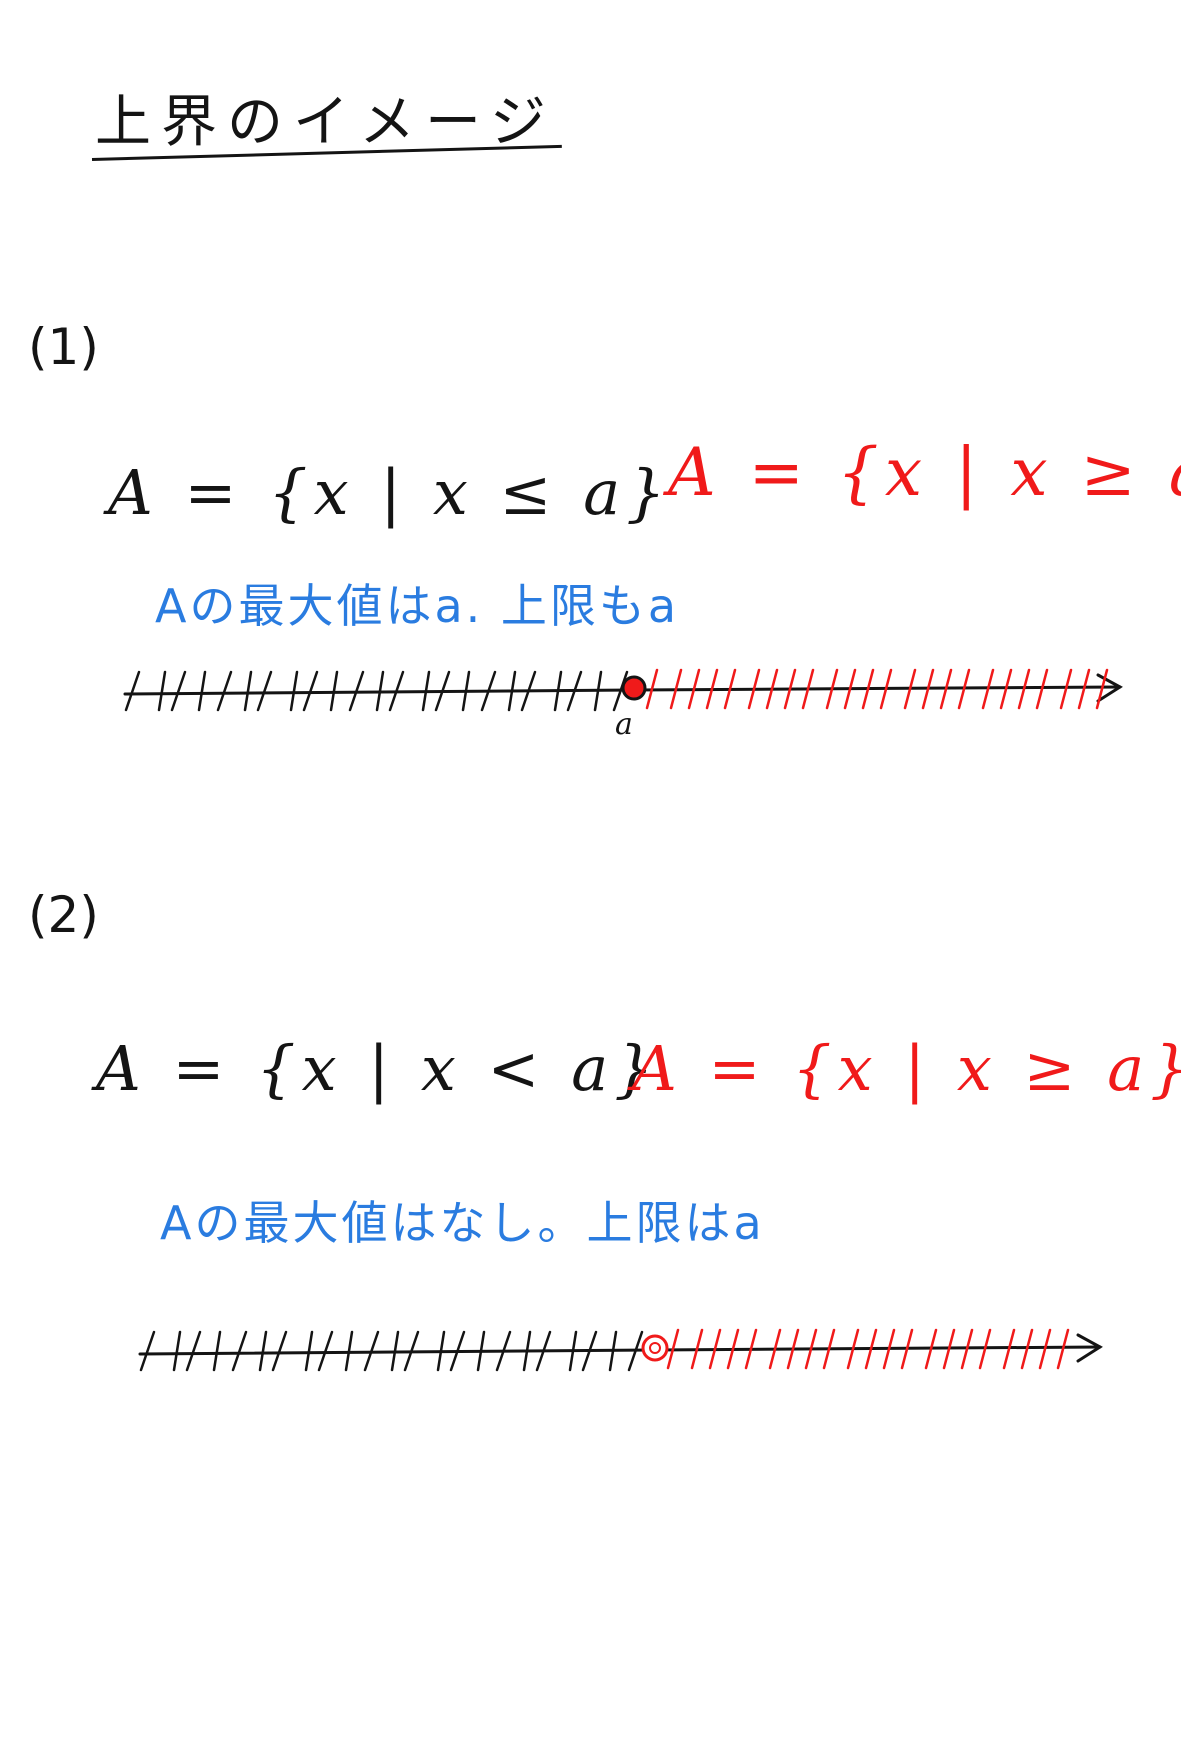  I want to click on closed-point, so click(634, 688).